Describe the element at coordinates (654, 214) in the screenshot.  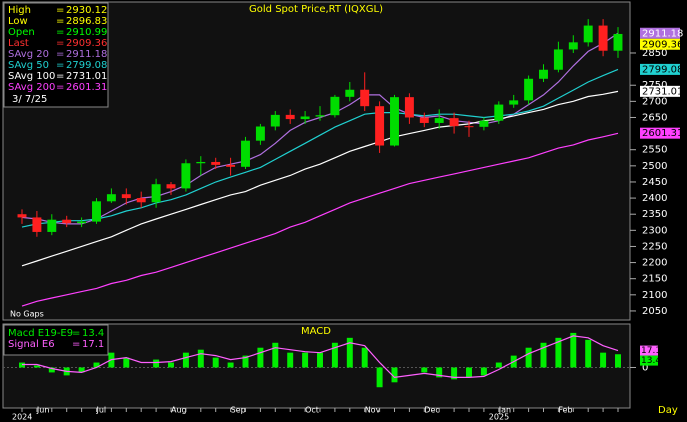
I see `y-tick-label: 2350` at that location.